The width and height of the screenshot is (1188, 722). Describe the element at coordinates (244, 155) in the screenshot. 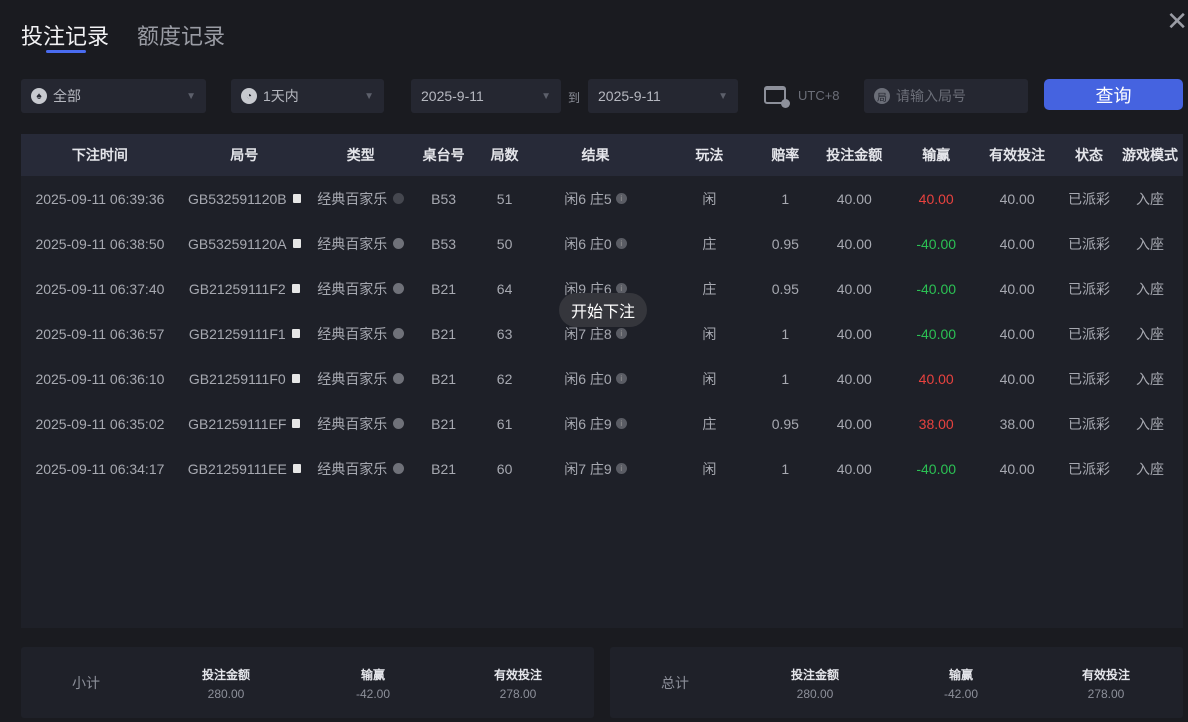

I see `column-header: 局号` at that location.